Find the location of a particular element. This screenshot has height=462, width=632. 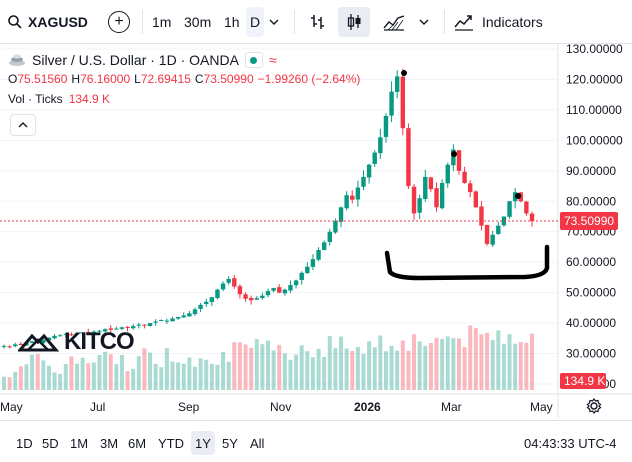

timeframe-1m: 1m is located at coordinates (162, 22).